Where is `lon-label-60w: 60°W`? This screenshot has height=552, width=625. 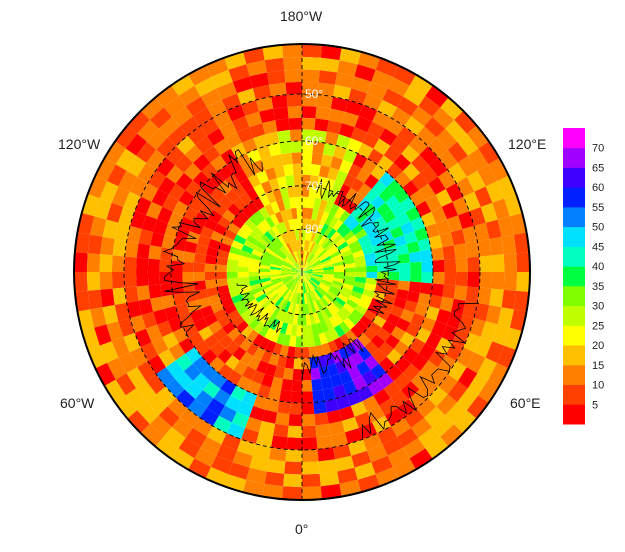 lon-label-60w: 60°W is located at coordinates (77, 403).